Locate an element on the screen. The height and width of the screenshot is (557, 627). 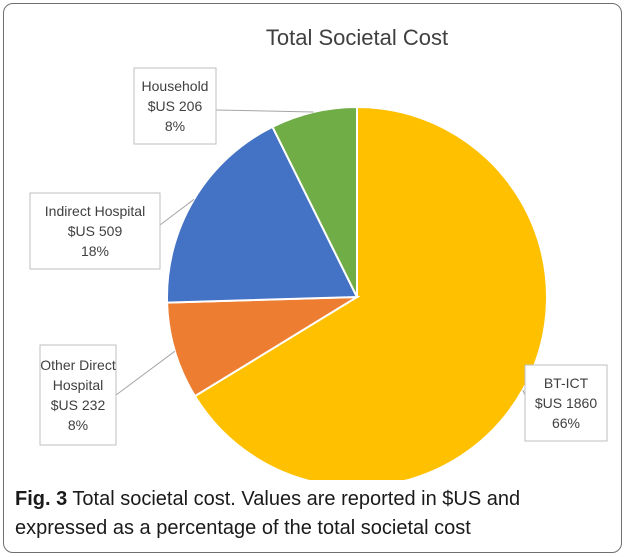
leader-line-indirect-hospital is located at coordinates (177, 212).